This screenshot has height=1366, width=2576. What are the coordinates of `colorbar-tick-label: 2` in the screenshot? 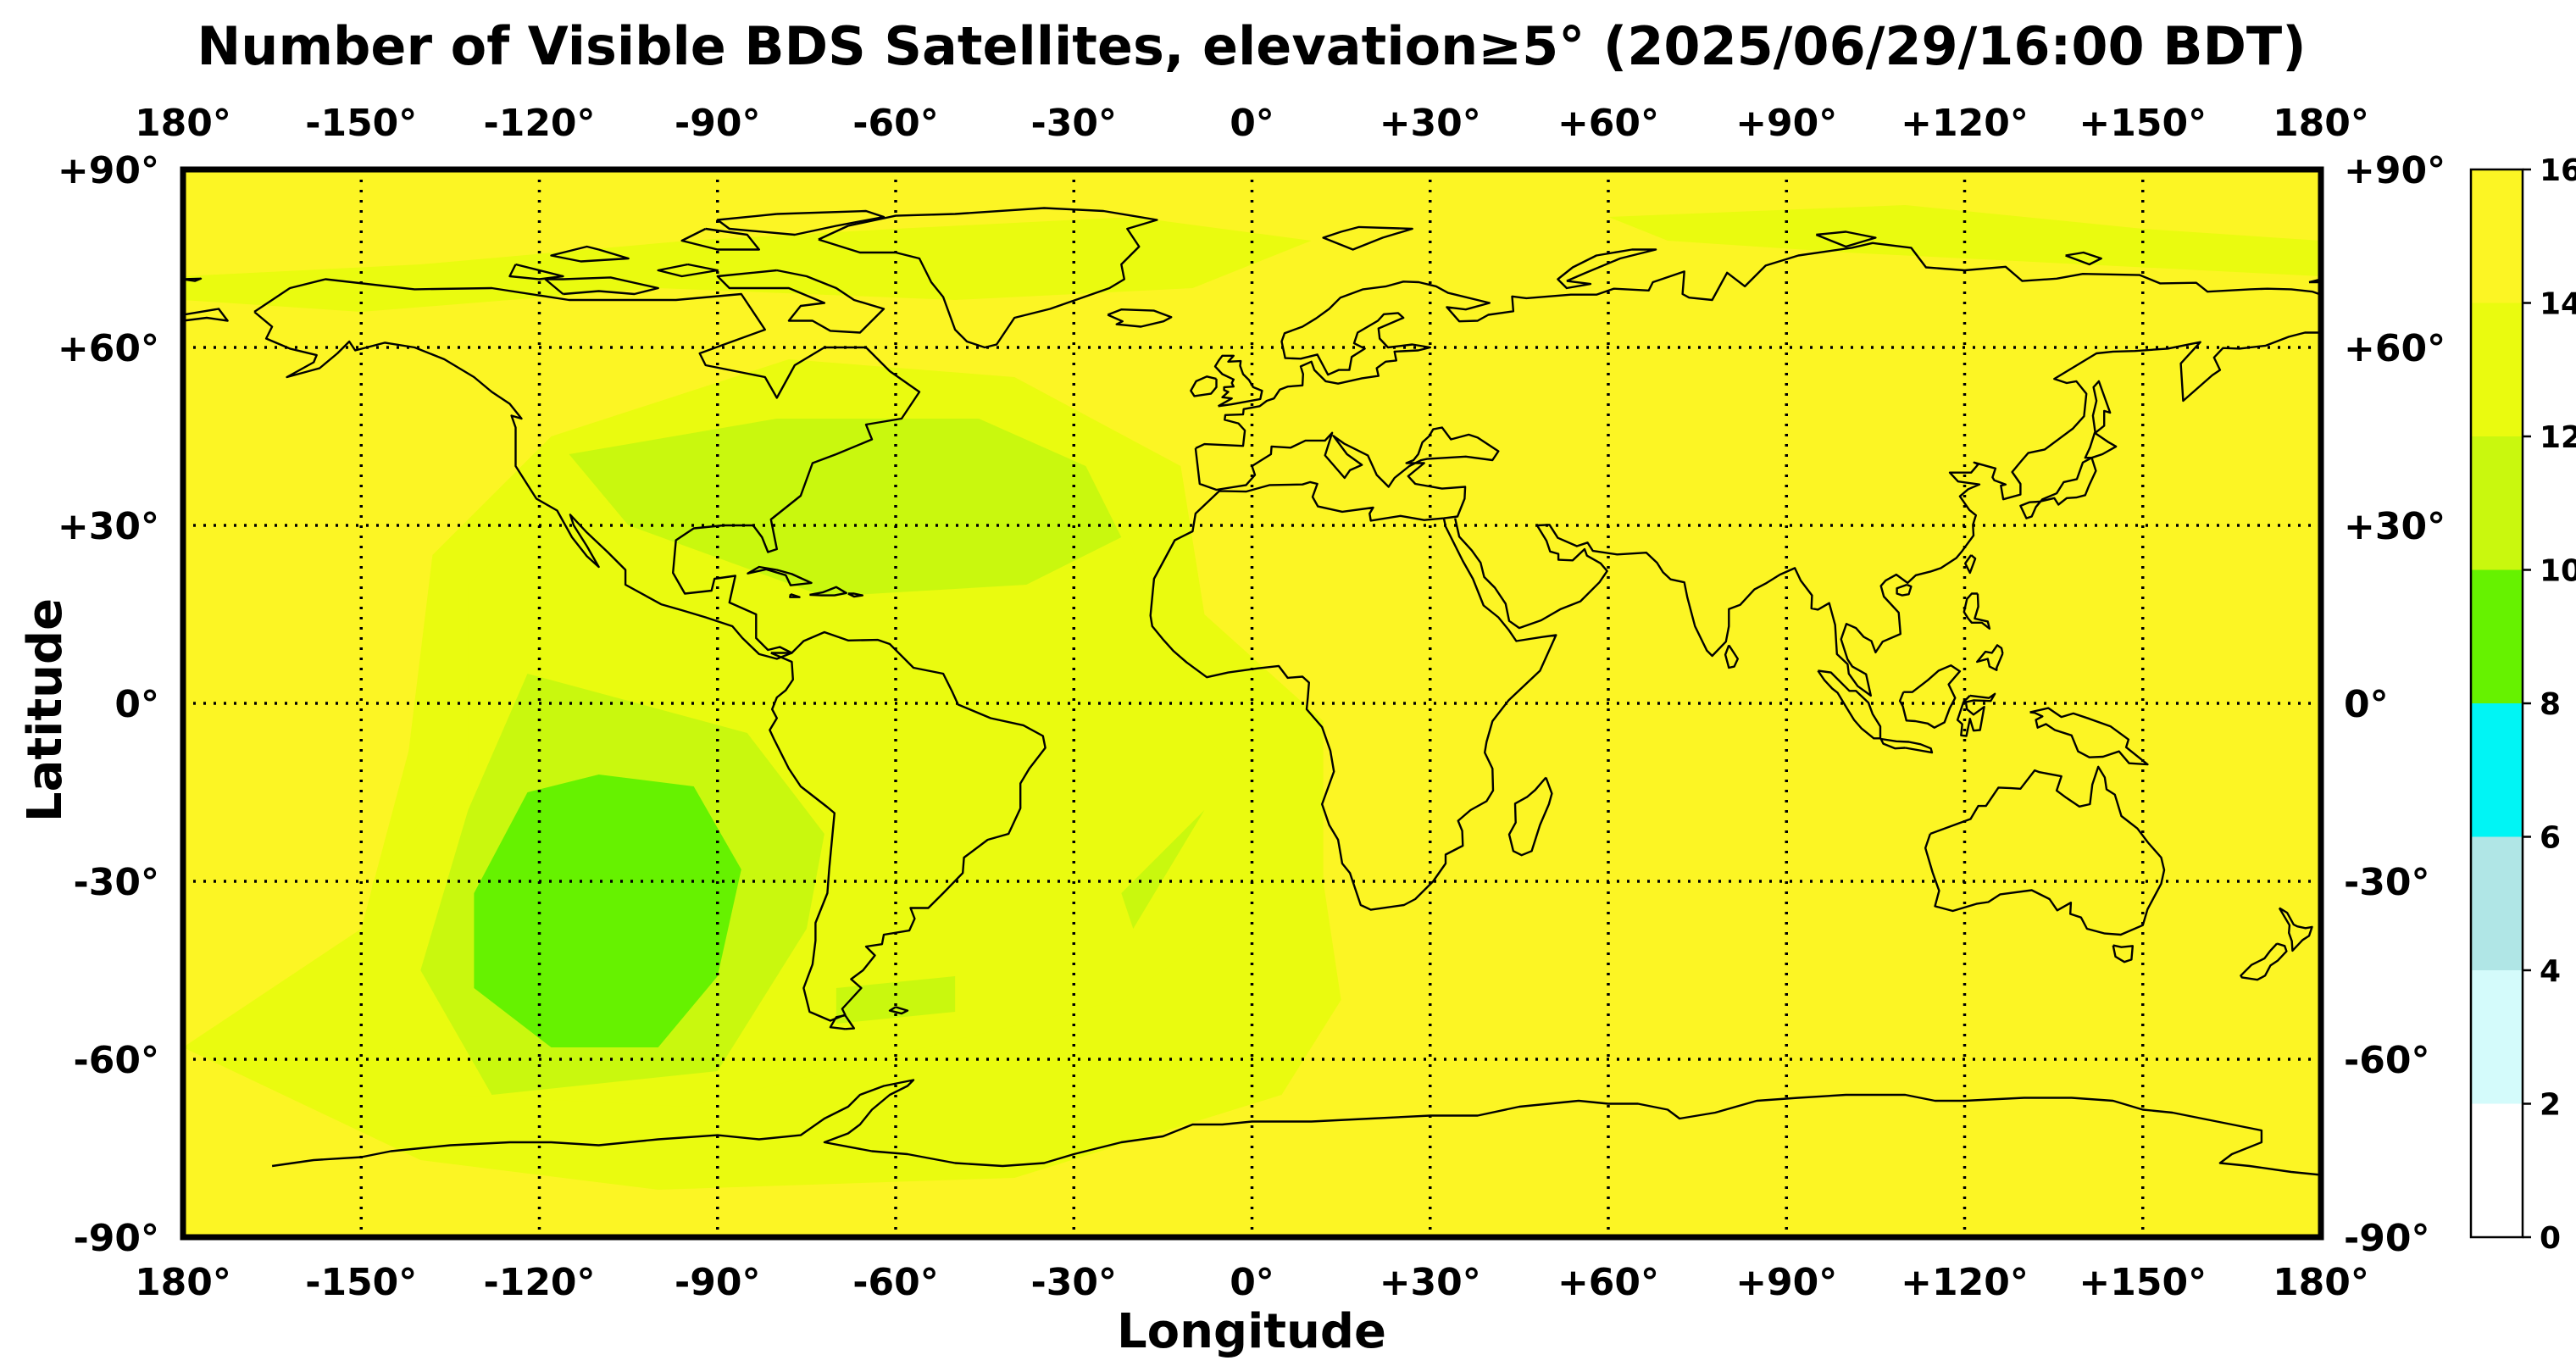 It's located at (2550, 1105).